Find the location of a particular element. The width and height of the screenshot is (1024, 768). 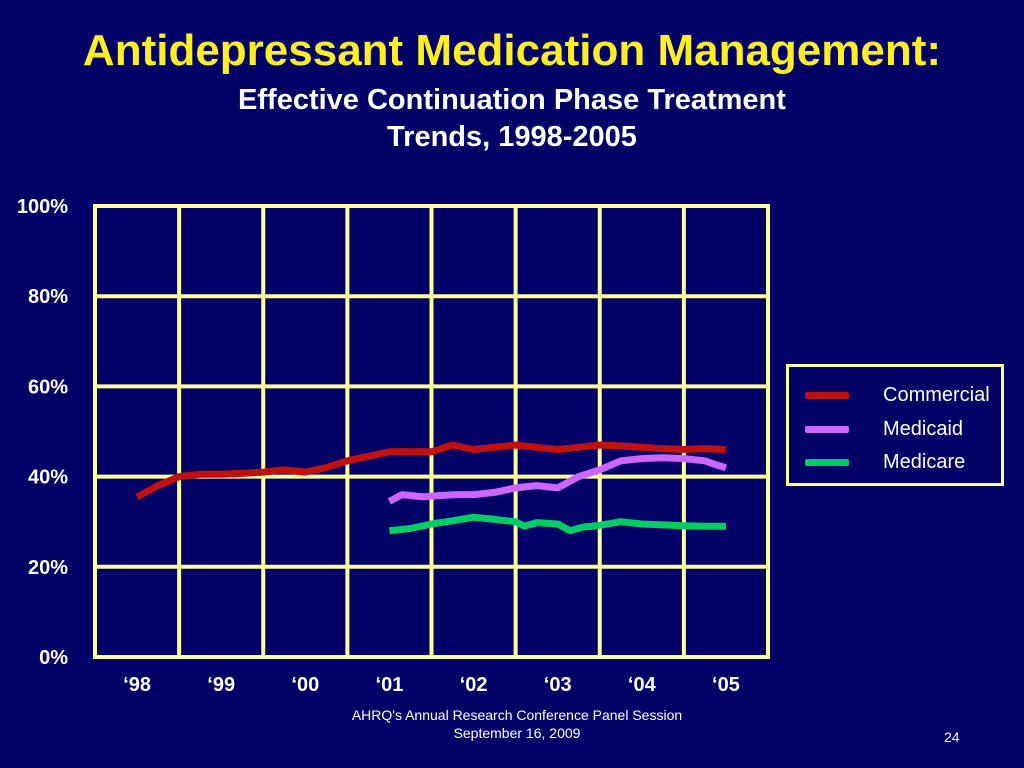

series-line-medicaid is located at coordinates (557, 479).